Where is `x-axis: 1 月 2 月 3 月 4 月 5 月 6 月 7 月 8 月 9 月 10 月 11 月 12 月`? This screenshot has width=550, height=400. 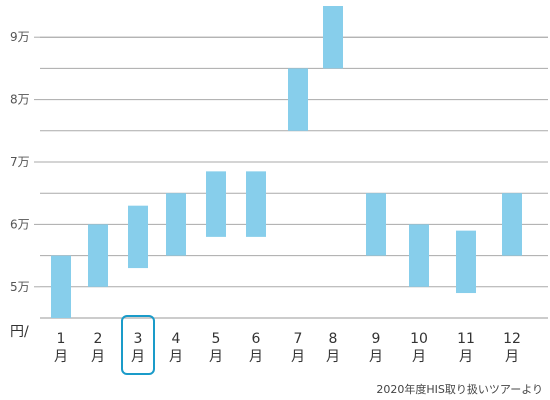 x-axis: 1 月 2 月 3 月 4 月 5 月 6 月 7 月 8 月 9 月 10 月 11 月 12 月 is located at coordinates (287, 345).